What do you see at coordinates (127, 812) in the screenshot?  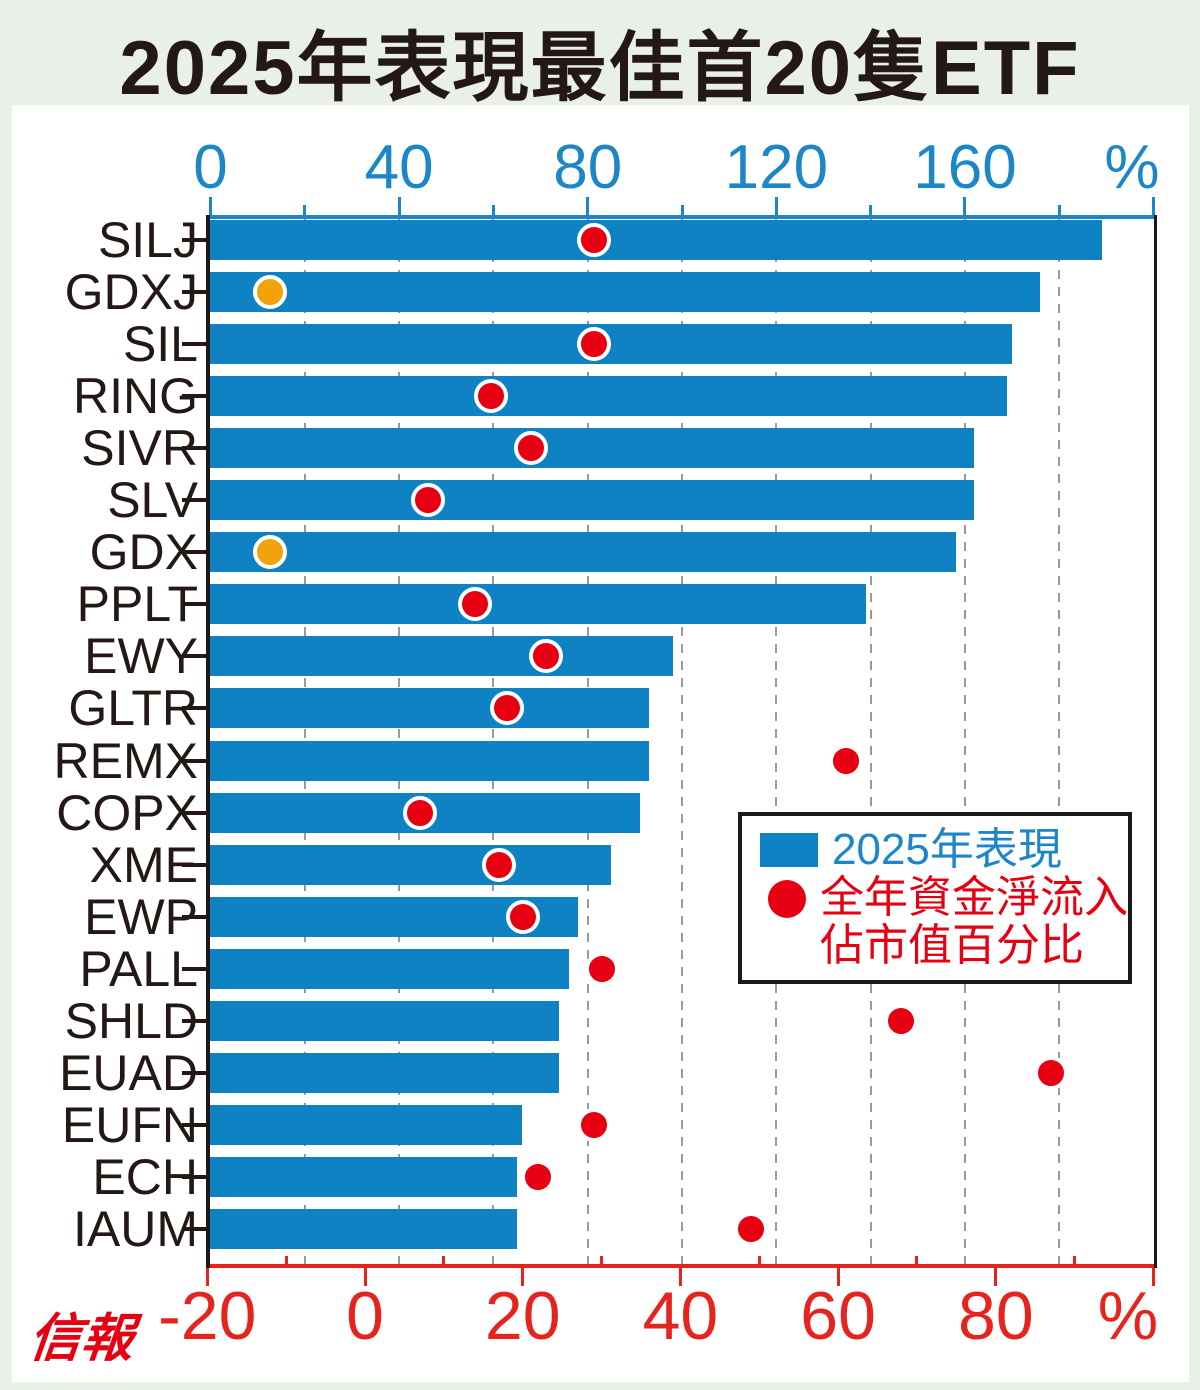 I see `category-label-COPX: COPX` at bounding box center [127, 812].